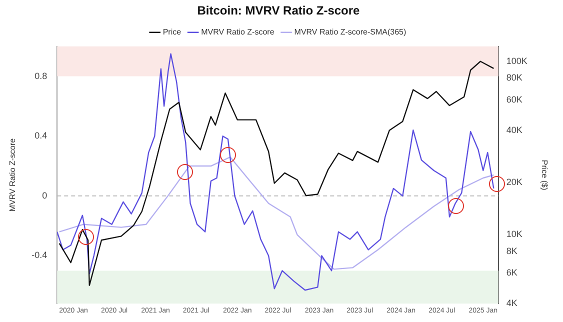 This screenshot has width=563, height=322. What do you see at coordinates (512, 273) in the screenshot?
I see `y2-tick-label: 6K` at bounding box center [512, 273].